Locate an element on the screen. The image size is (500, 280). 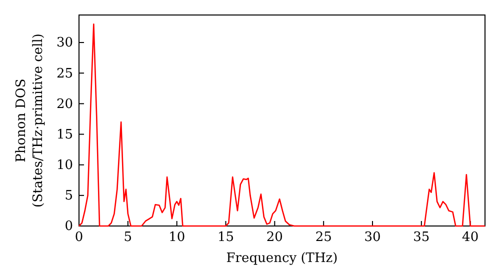
x-tick-label: 15 is located at coordinates (225, 238).